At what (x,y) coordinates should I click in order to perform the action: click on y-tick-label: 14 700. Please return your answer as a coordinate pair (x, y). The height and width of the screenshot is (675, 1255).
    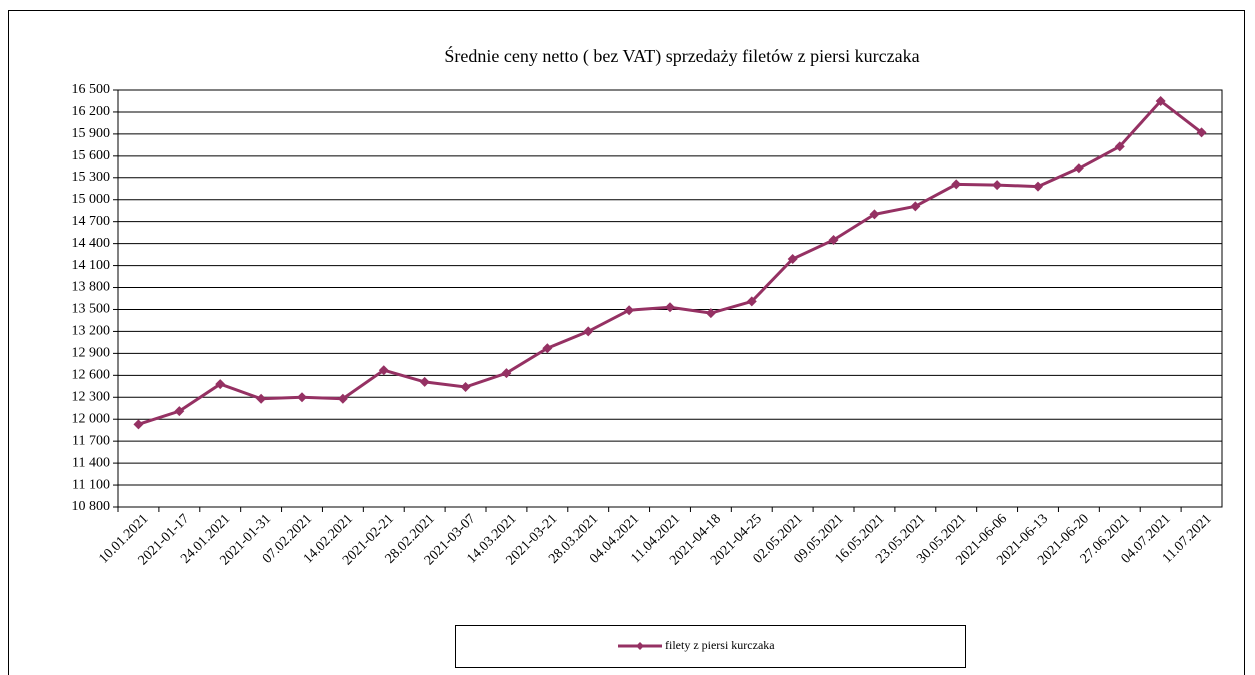
    Looking at the image, I should click on (91, 221).